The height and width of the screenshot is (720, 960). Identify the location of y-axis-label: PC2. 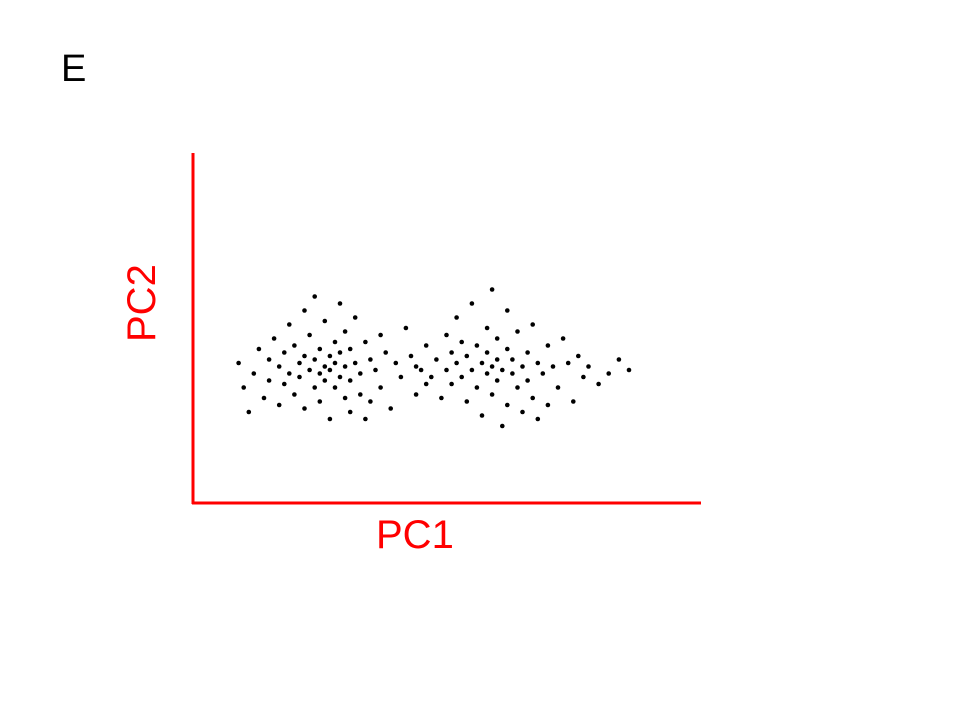
(142, 303).